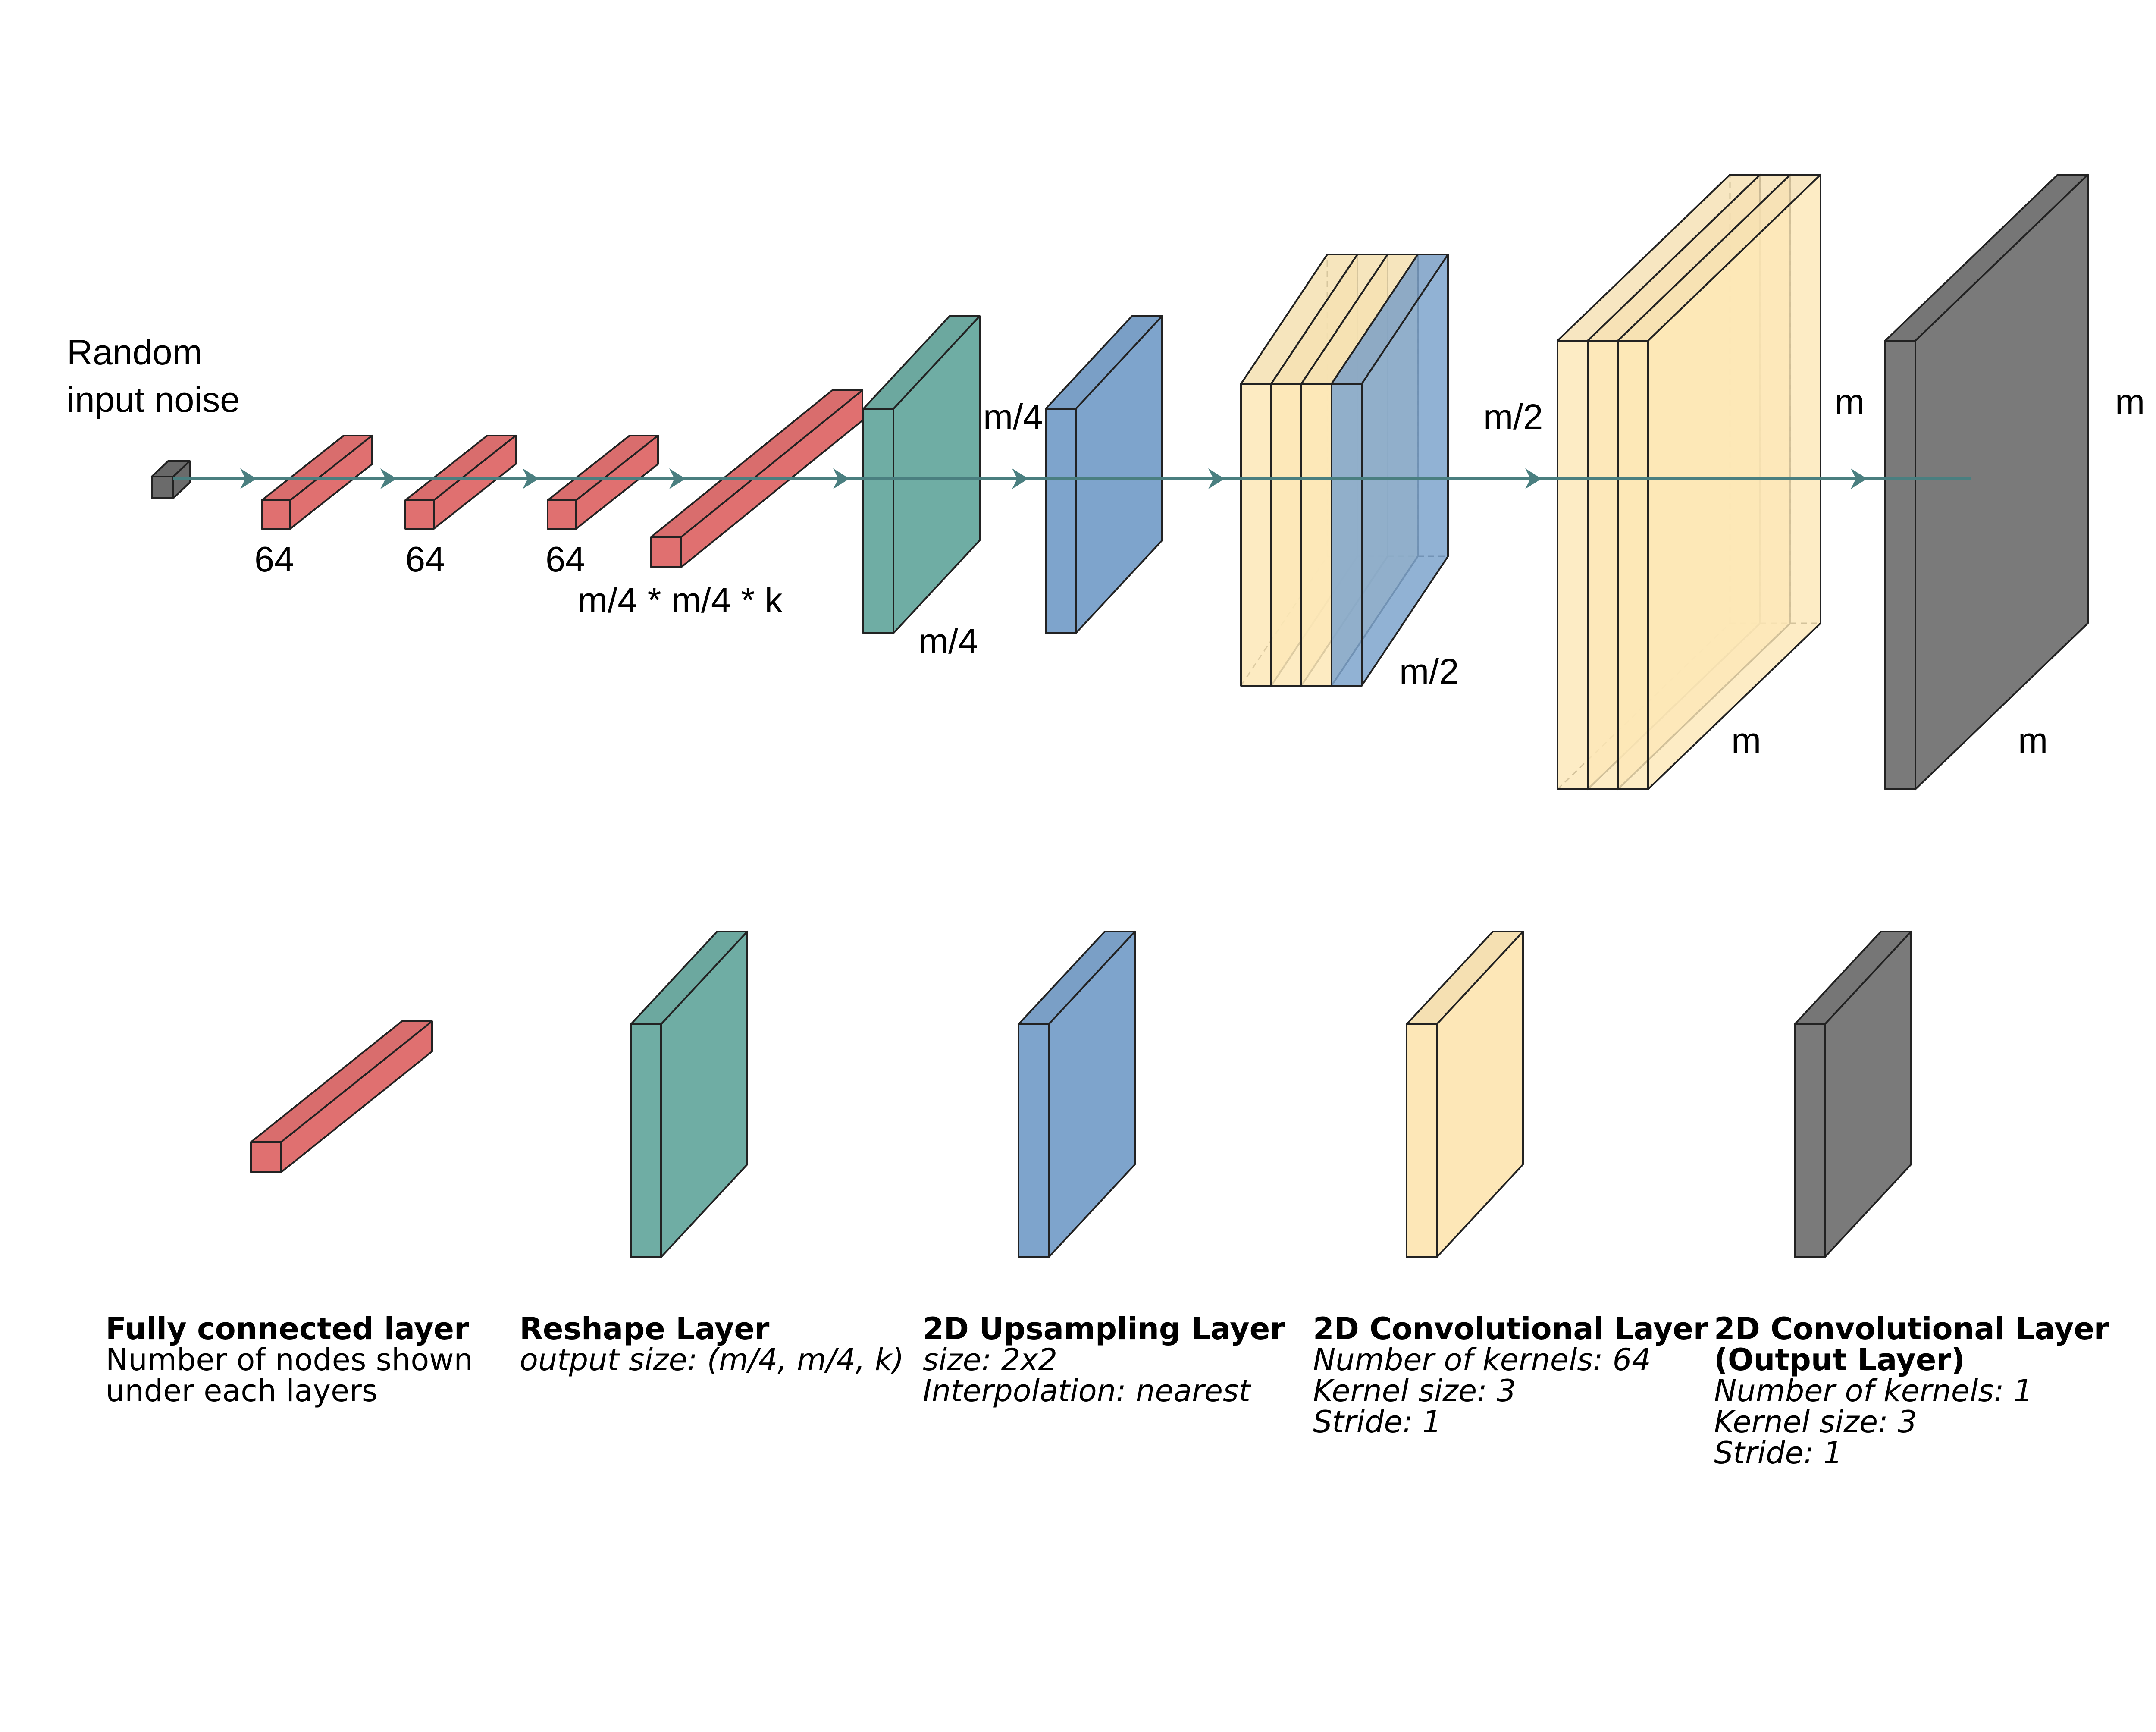 This screenshot has height=1732, width=2156. Describe the element at coordinates (2033, 740) in the screenshot. I see `output-size-bottom: m` at that location.